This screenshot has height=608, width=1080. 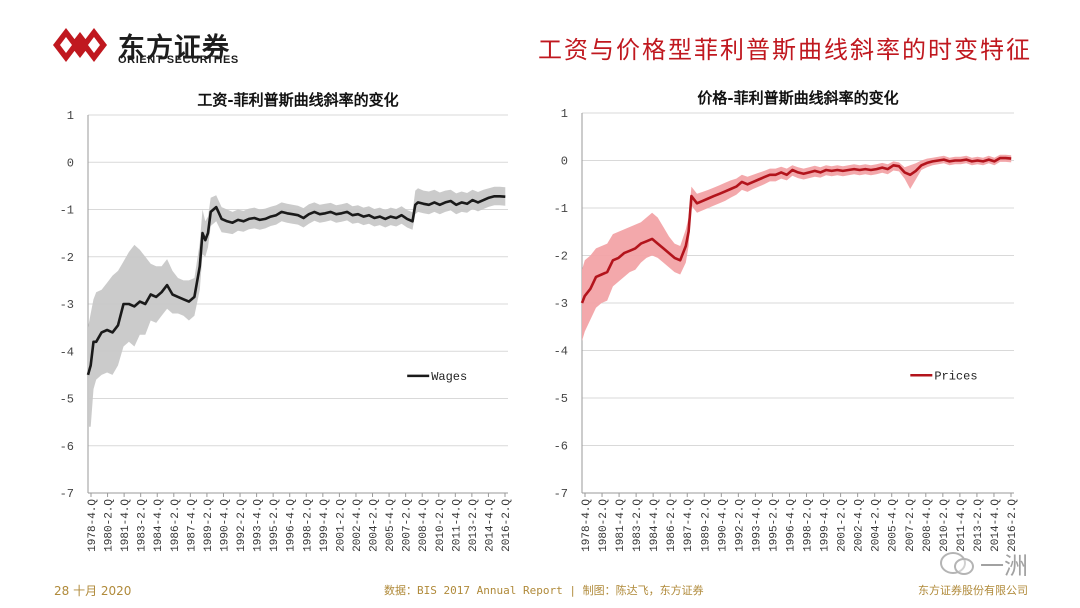 What do you see at coordinates (564, 162) in the screenshot?
I see `prices-y-tick-label: 0` at bounding box center [564, 162].